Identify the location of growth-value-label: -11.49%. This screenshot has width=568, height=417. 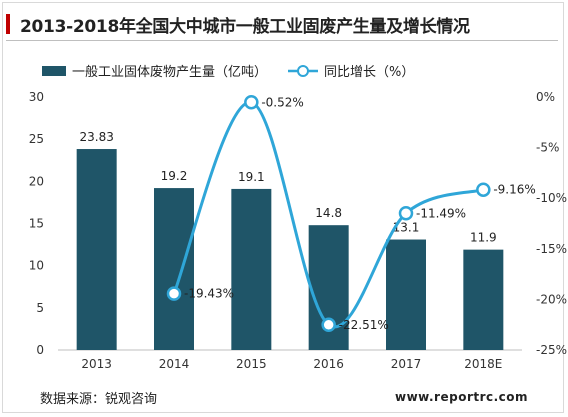
(441, 213).